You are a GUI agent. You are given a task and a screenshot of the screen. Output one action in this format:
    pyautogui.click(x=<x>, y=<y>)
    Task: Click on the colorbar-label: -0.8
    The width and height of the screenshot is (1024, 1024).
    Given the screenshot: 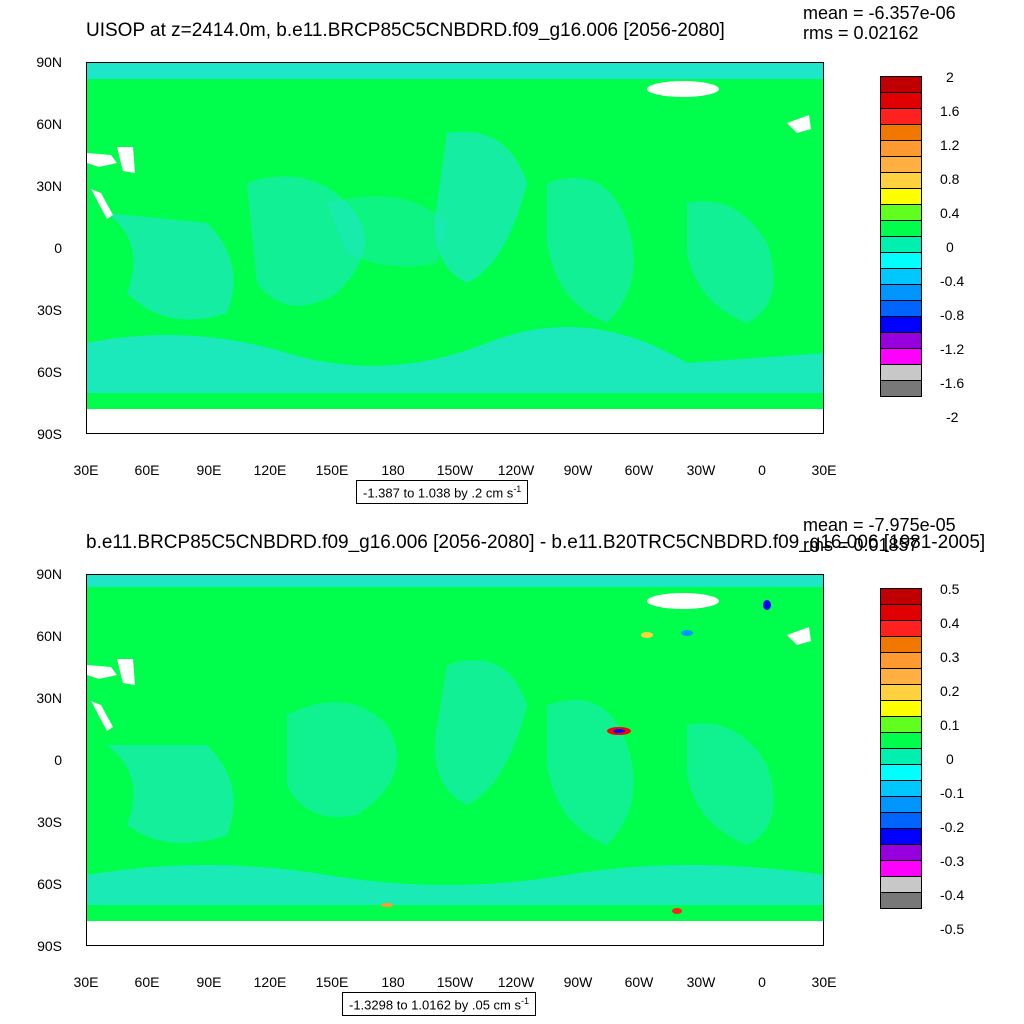 What is the action you would take?
    pyautogui.click(x=952, y=315)
    